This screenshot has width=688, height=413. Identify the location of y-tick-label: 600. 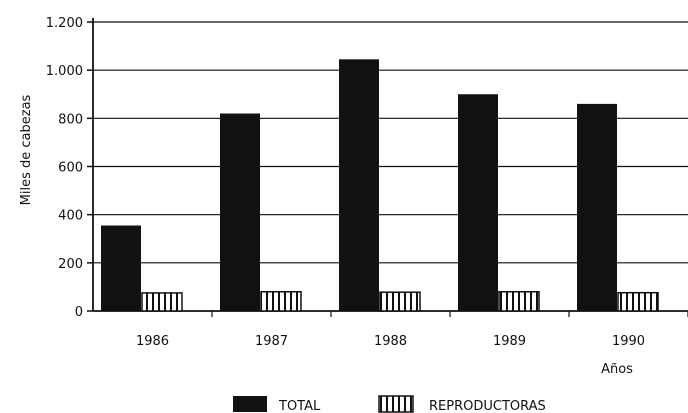
(70, 168).